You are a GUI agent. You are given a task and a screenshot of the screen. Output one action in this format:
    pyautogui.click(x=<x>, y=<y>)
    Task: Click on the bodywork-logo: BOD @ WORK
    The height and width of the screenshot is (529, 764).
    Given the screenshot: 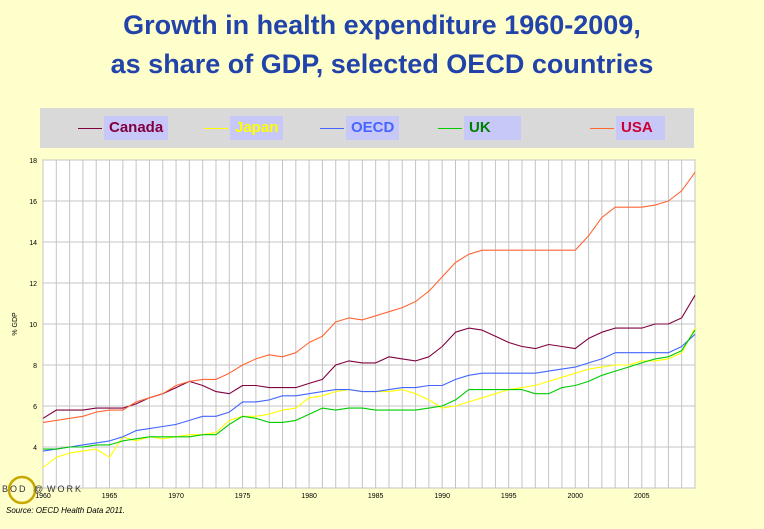 What is the action you would take?
    pyautogui.click(x=42, y=490)
    